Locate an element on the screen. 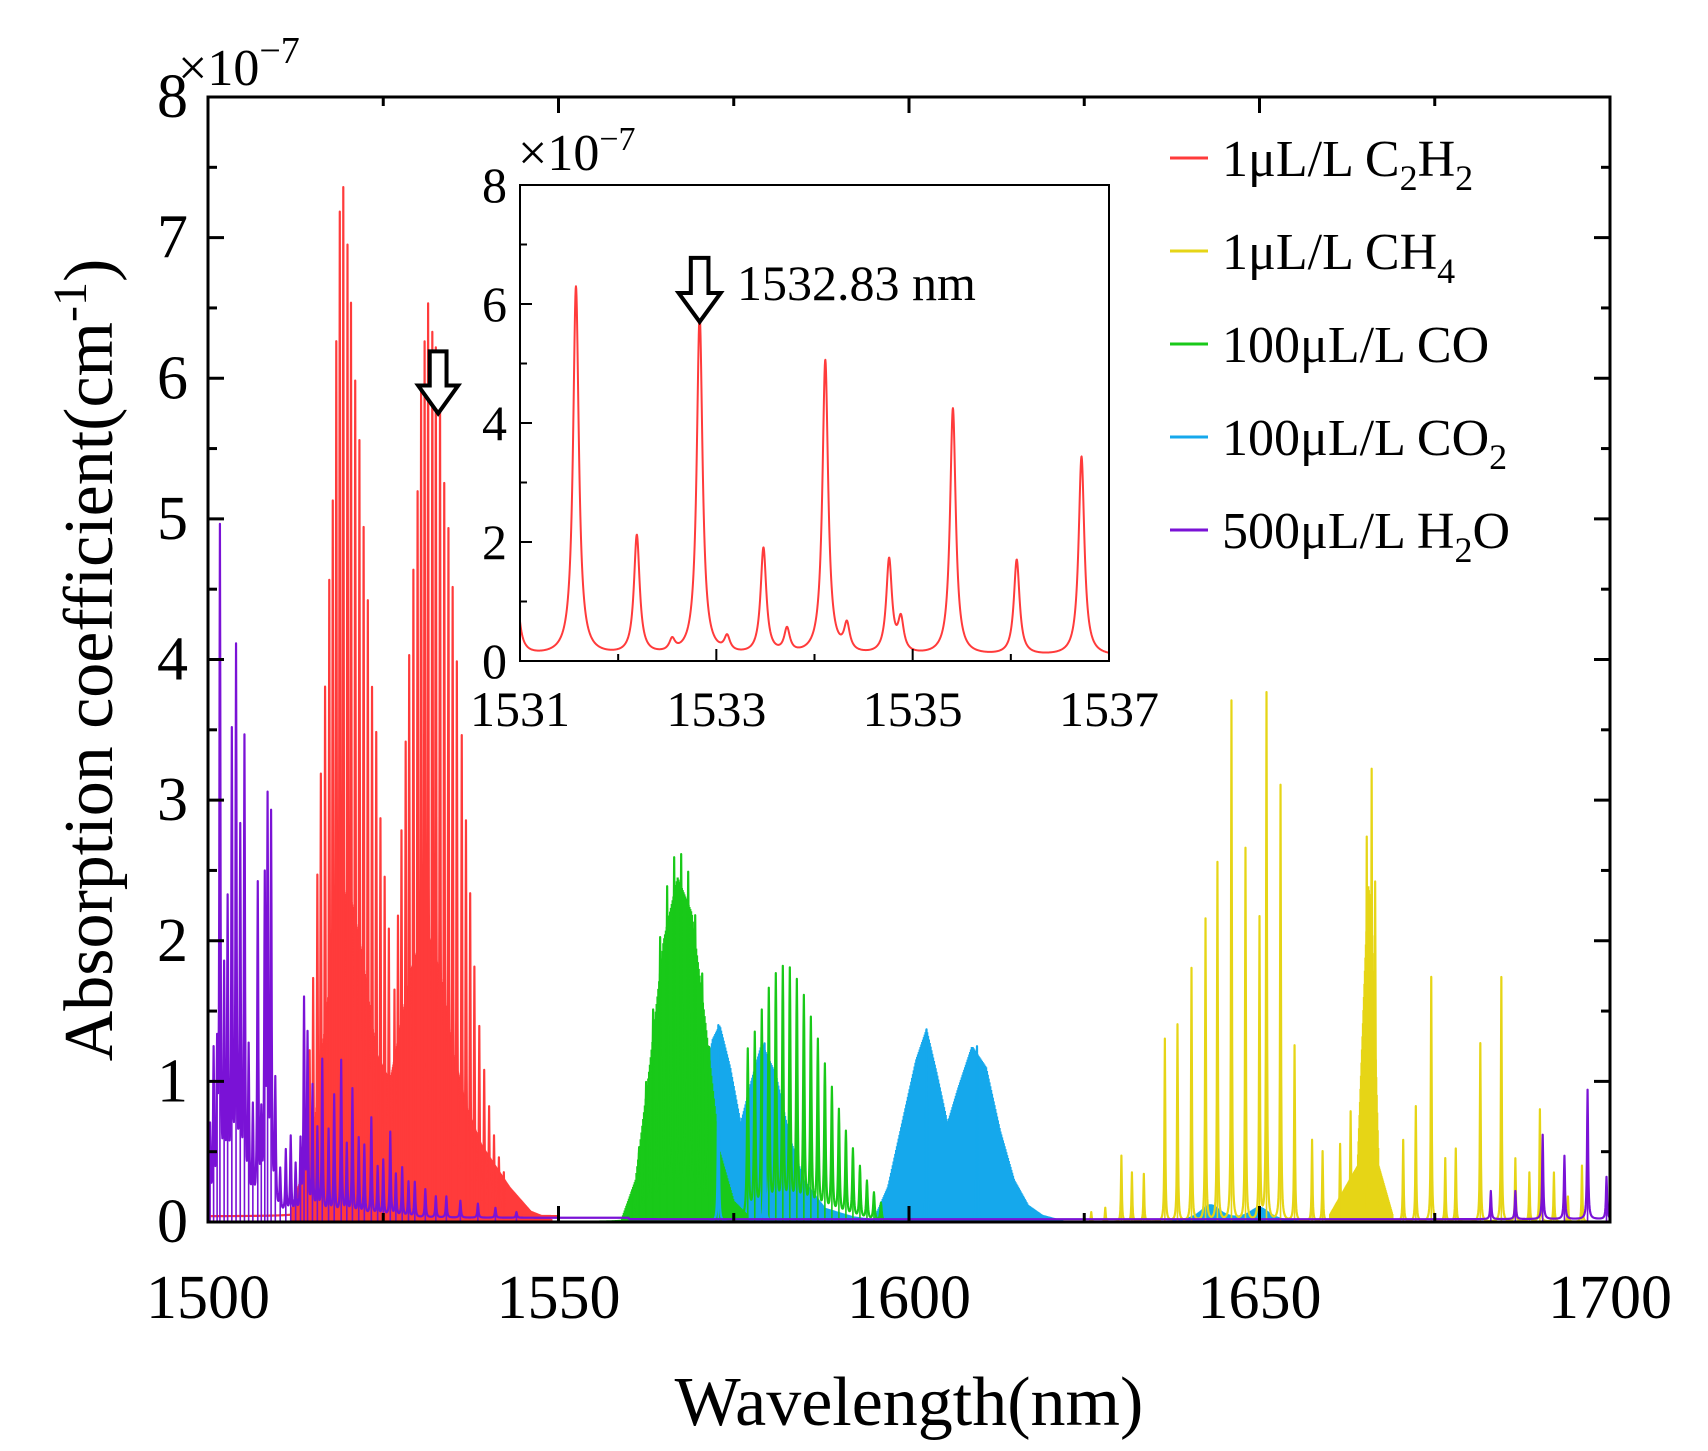 The width and height of the screenshot is (1708, 1451). inset-multiplier-base: 10 is located at coordinates (573, 153).